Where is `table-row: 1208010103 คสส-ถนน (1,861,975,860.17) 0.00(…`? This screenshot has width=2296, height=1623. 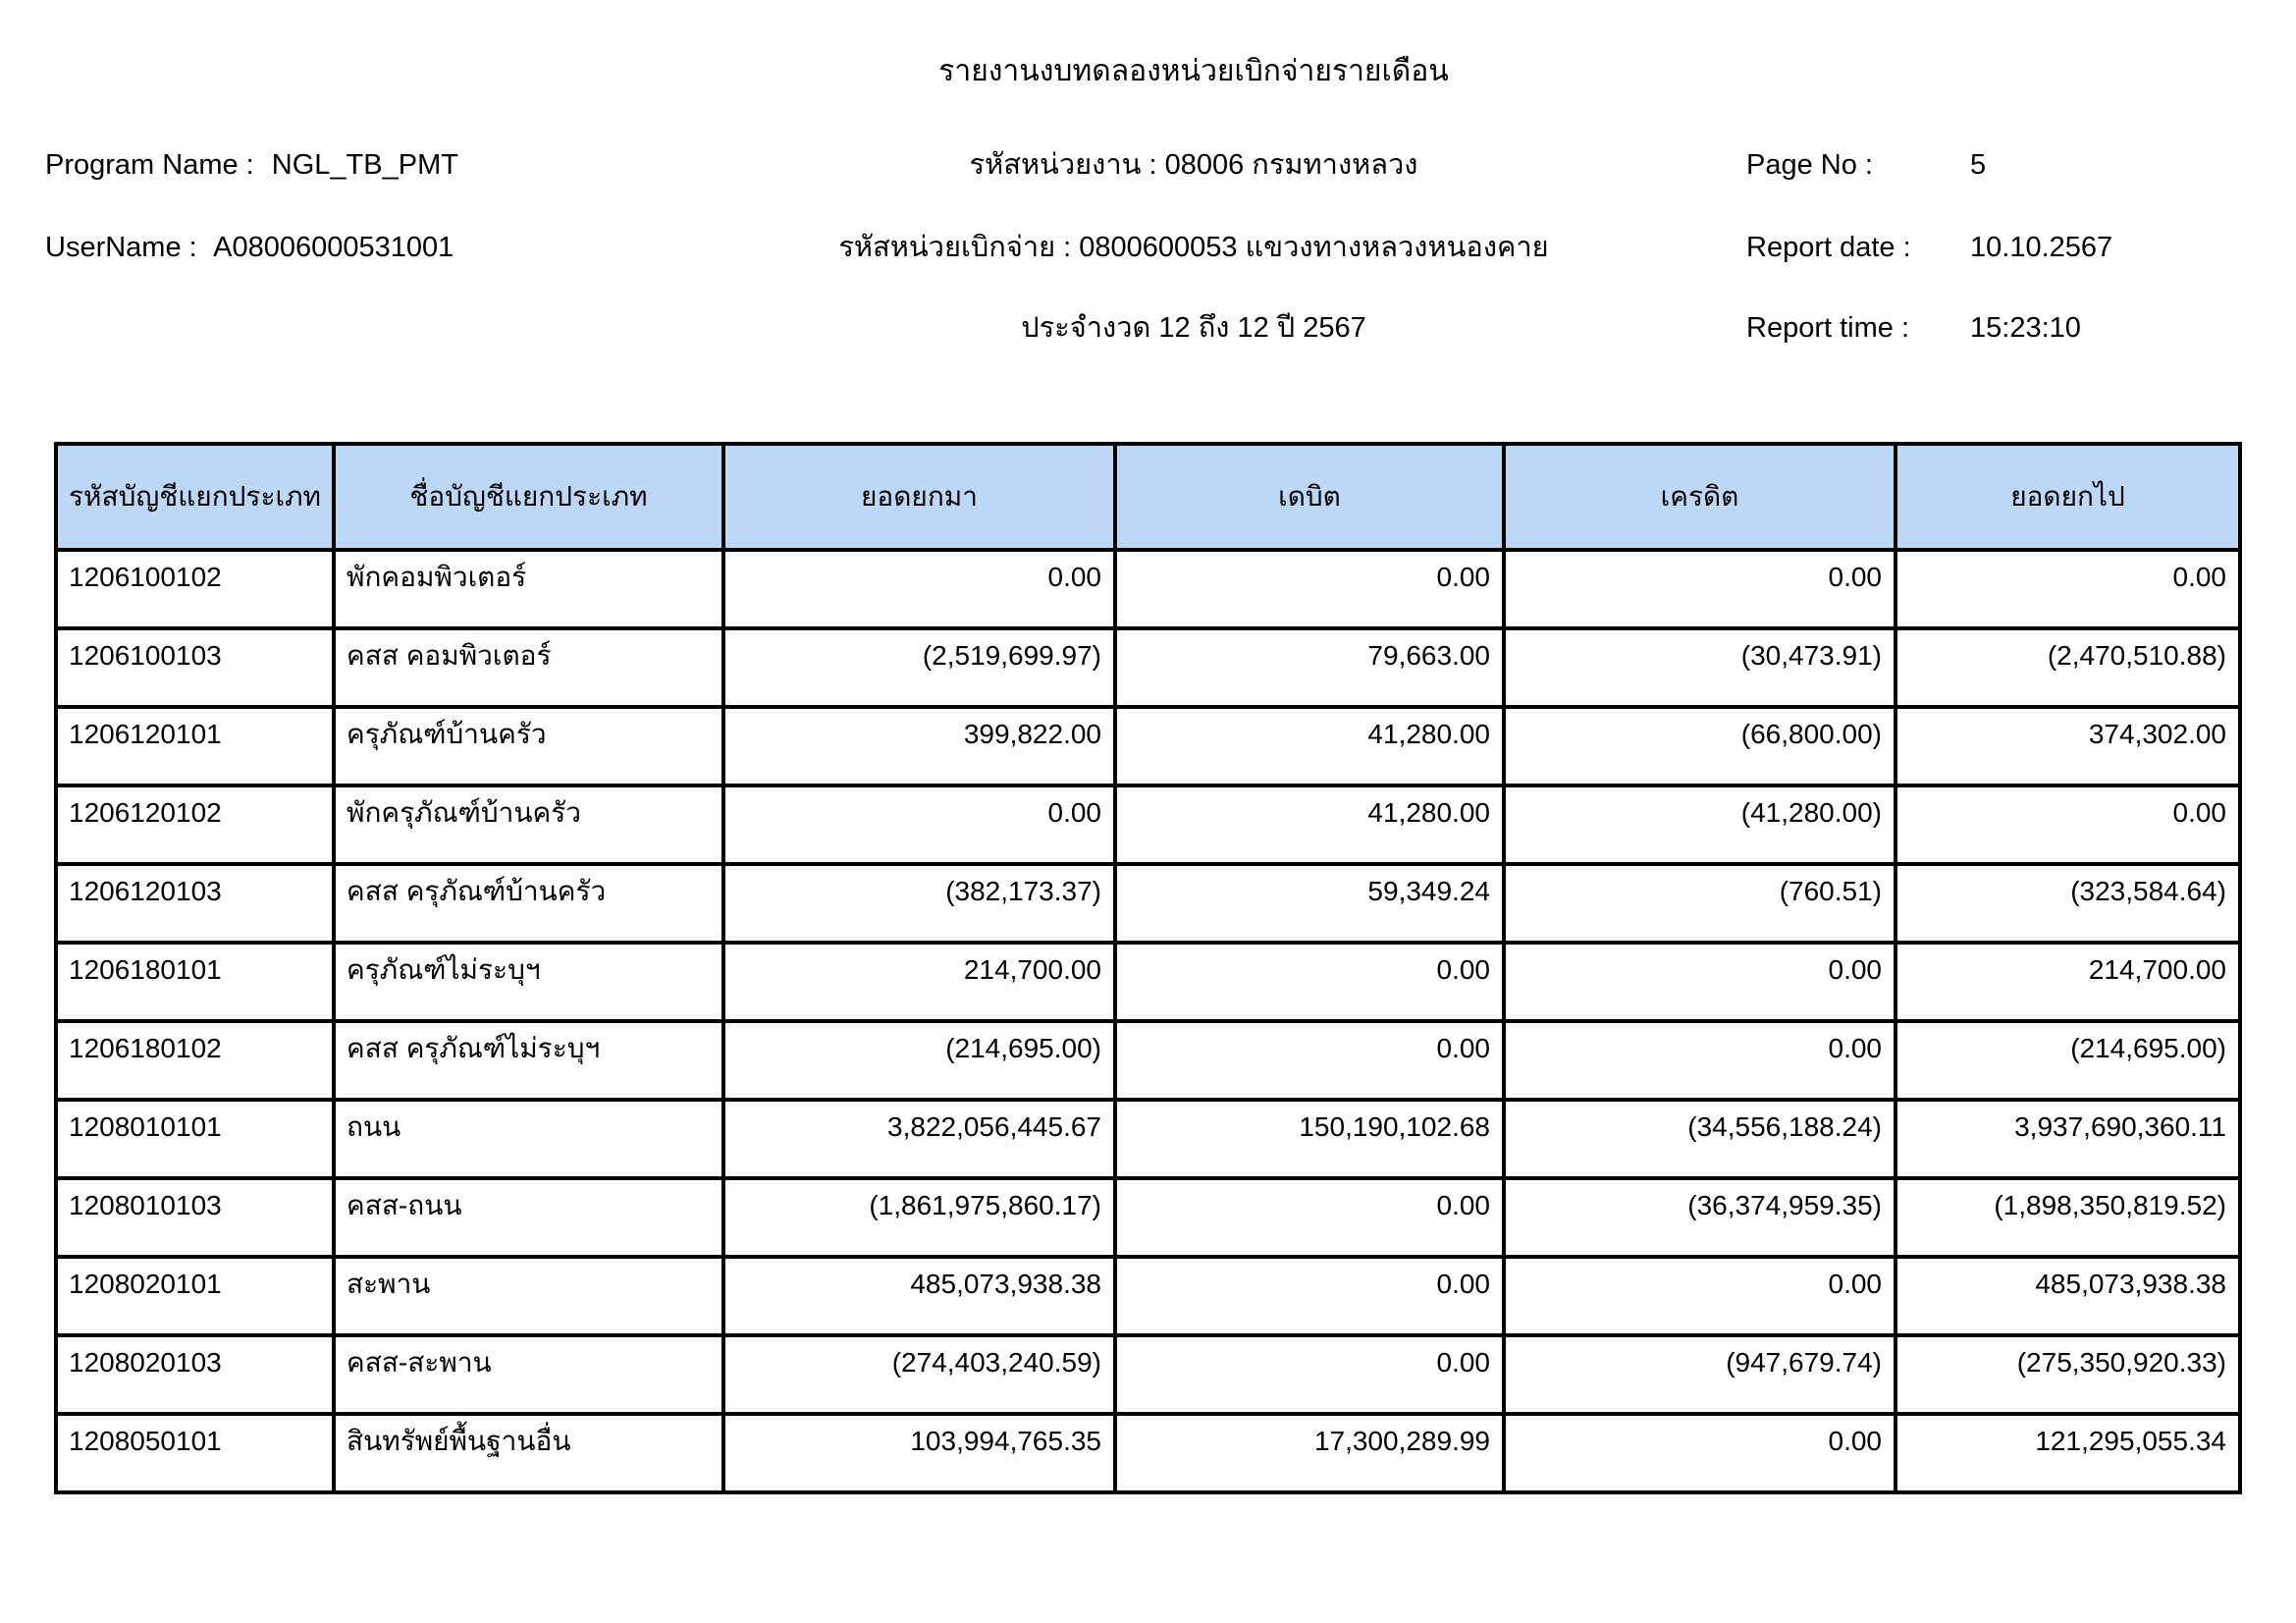
table-row: 1208010103 คสส-ถนน (1,861,975,860.17) 0.00(… is located at coordinates (1148, 1217).